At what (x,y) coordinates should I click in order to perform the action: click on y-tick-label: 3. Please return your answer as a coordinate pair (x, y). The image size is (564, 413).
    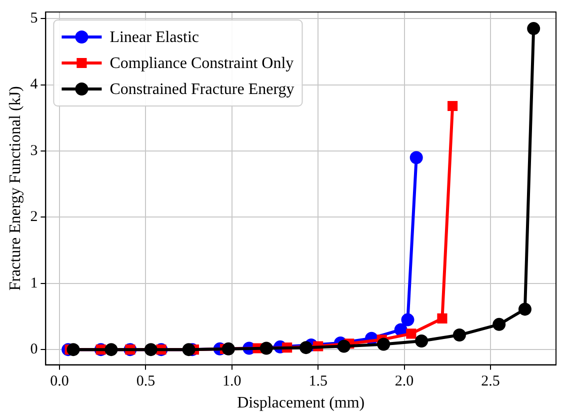
    Looking at the image, I should click on (34, 150).